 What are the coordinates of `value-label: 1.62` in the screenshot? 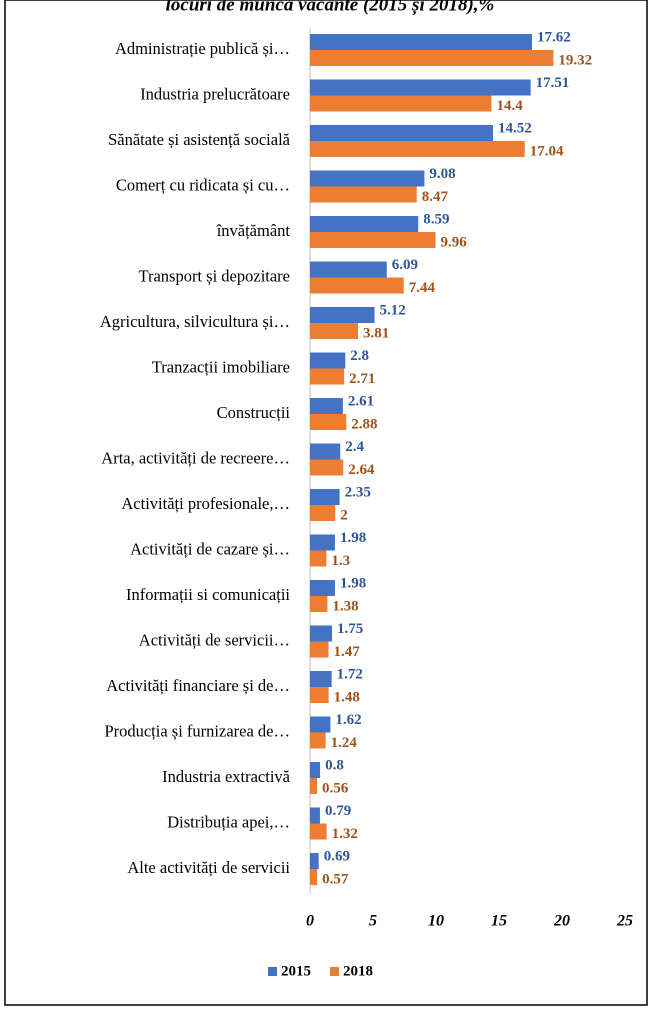 It's located at (348, 720).